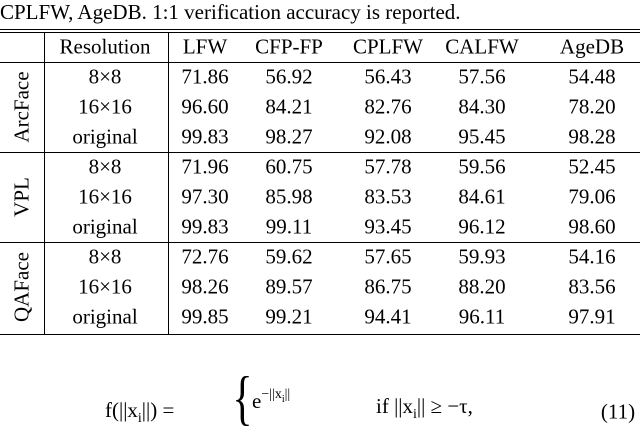  What do you see at coordinates (388, 226) in the screenshot?
I see `table-cell: 93.45` at bounding box center [388, 226].